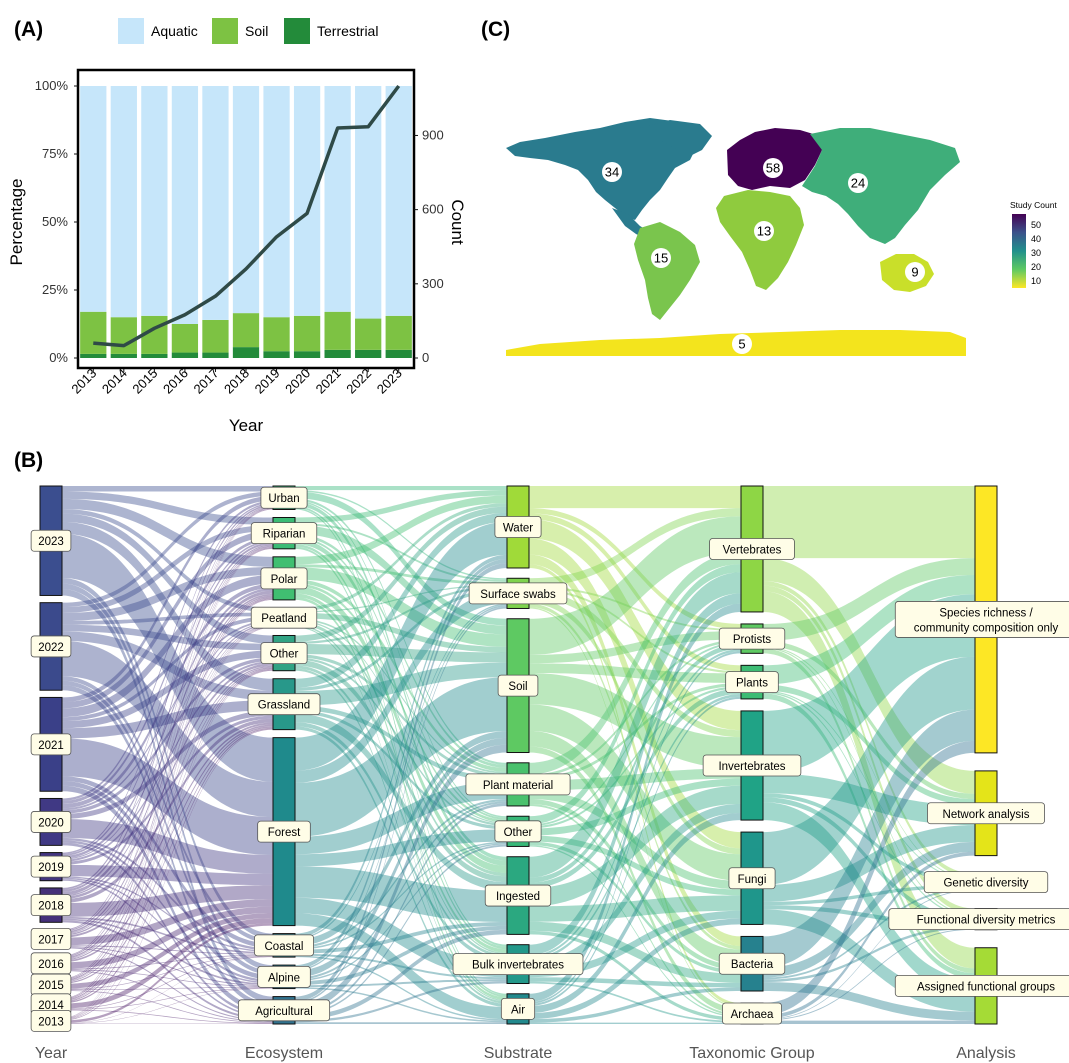 This screenshot has height=1063, width=1069. Describe the element at coordinates (1036, 267) in the screenshot. I see `color-bar-tick: 20` at that location.